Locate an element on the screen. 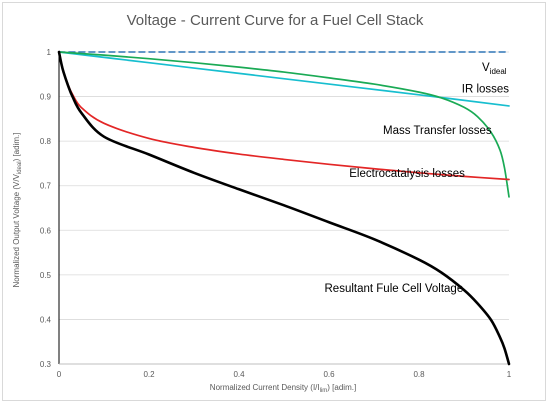 The height and width of the screenshot is (405, 550). annotation-label-main: IR losses is located at coordinates (486, 90).